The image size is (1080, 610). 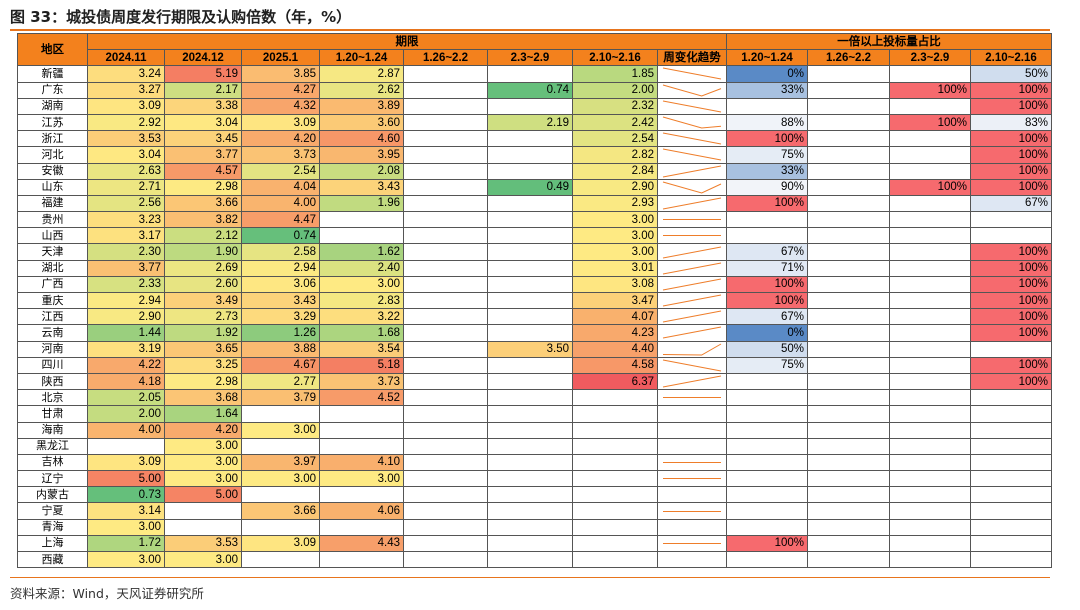 I want to click on term-cell: 2.05, so click(x=126, y=398).